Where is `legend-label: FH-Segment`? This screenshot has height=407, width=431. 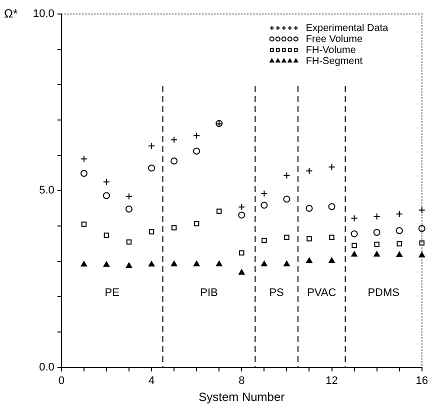 legend-label: FH-Segment is located at coordinates (334, 61).